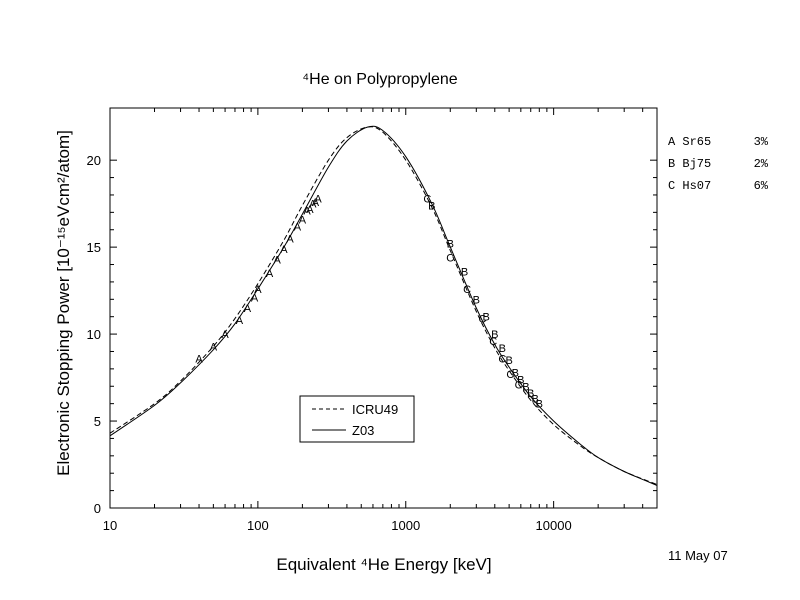 Image resolution: width=800 pixels, height=600 pixels. Describe the element at coordinates (718, 142) in the screenshot. I see `reference-row-a: A Sr65 3%` at that location.